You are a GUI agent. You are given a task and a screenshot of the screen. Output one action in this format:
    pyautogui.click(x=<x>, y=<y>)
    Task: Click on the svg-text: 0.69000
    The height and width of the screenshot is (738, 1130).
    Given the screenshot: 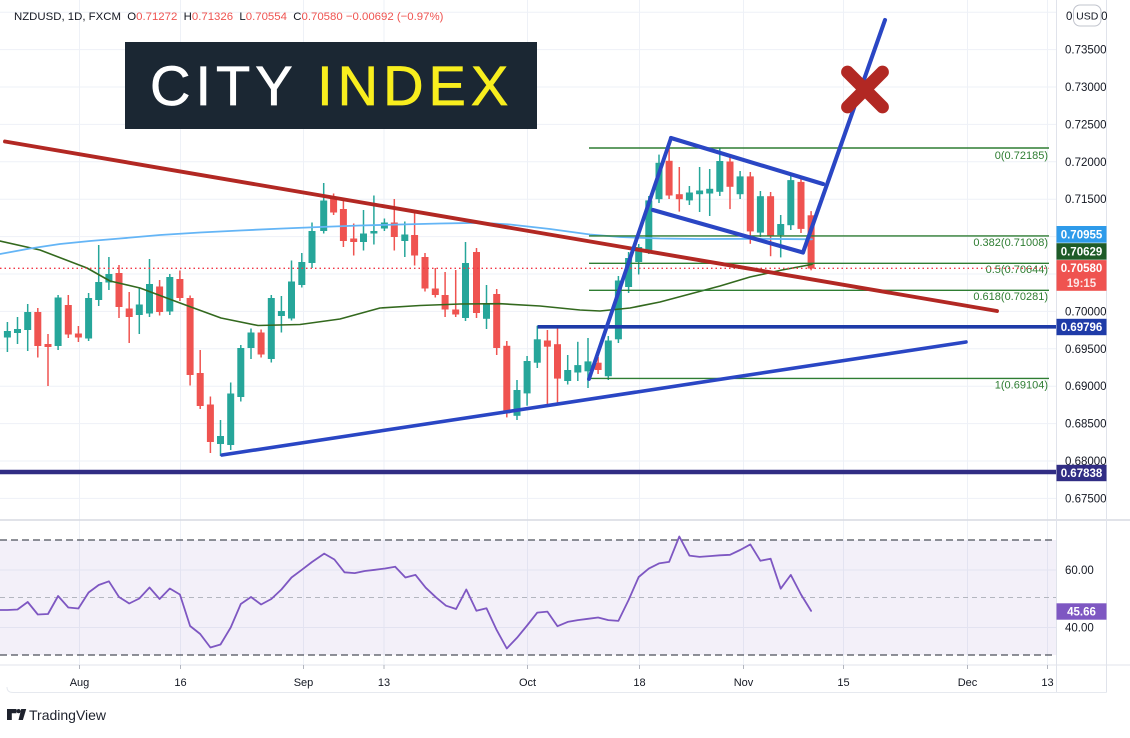 What is the action you would take?
    pyautogui.click(x=1086, y=387)
    